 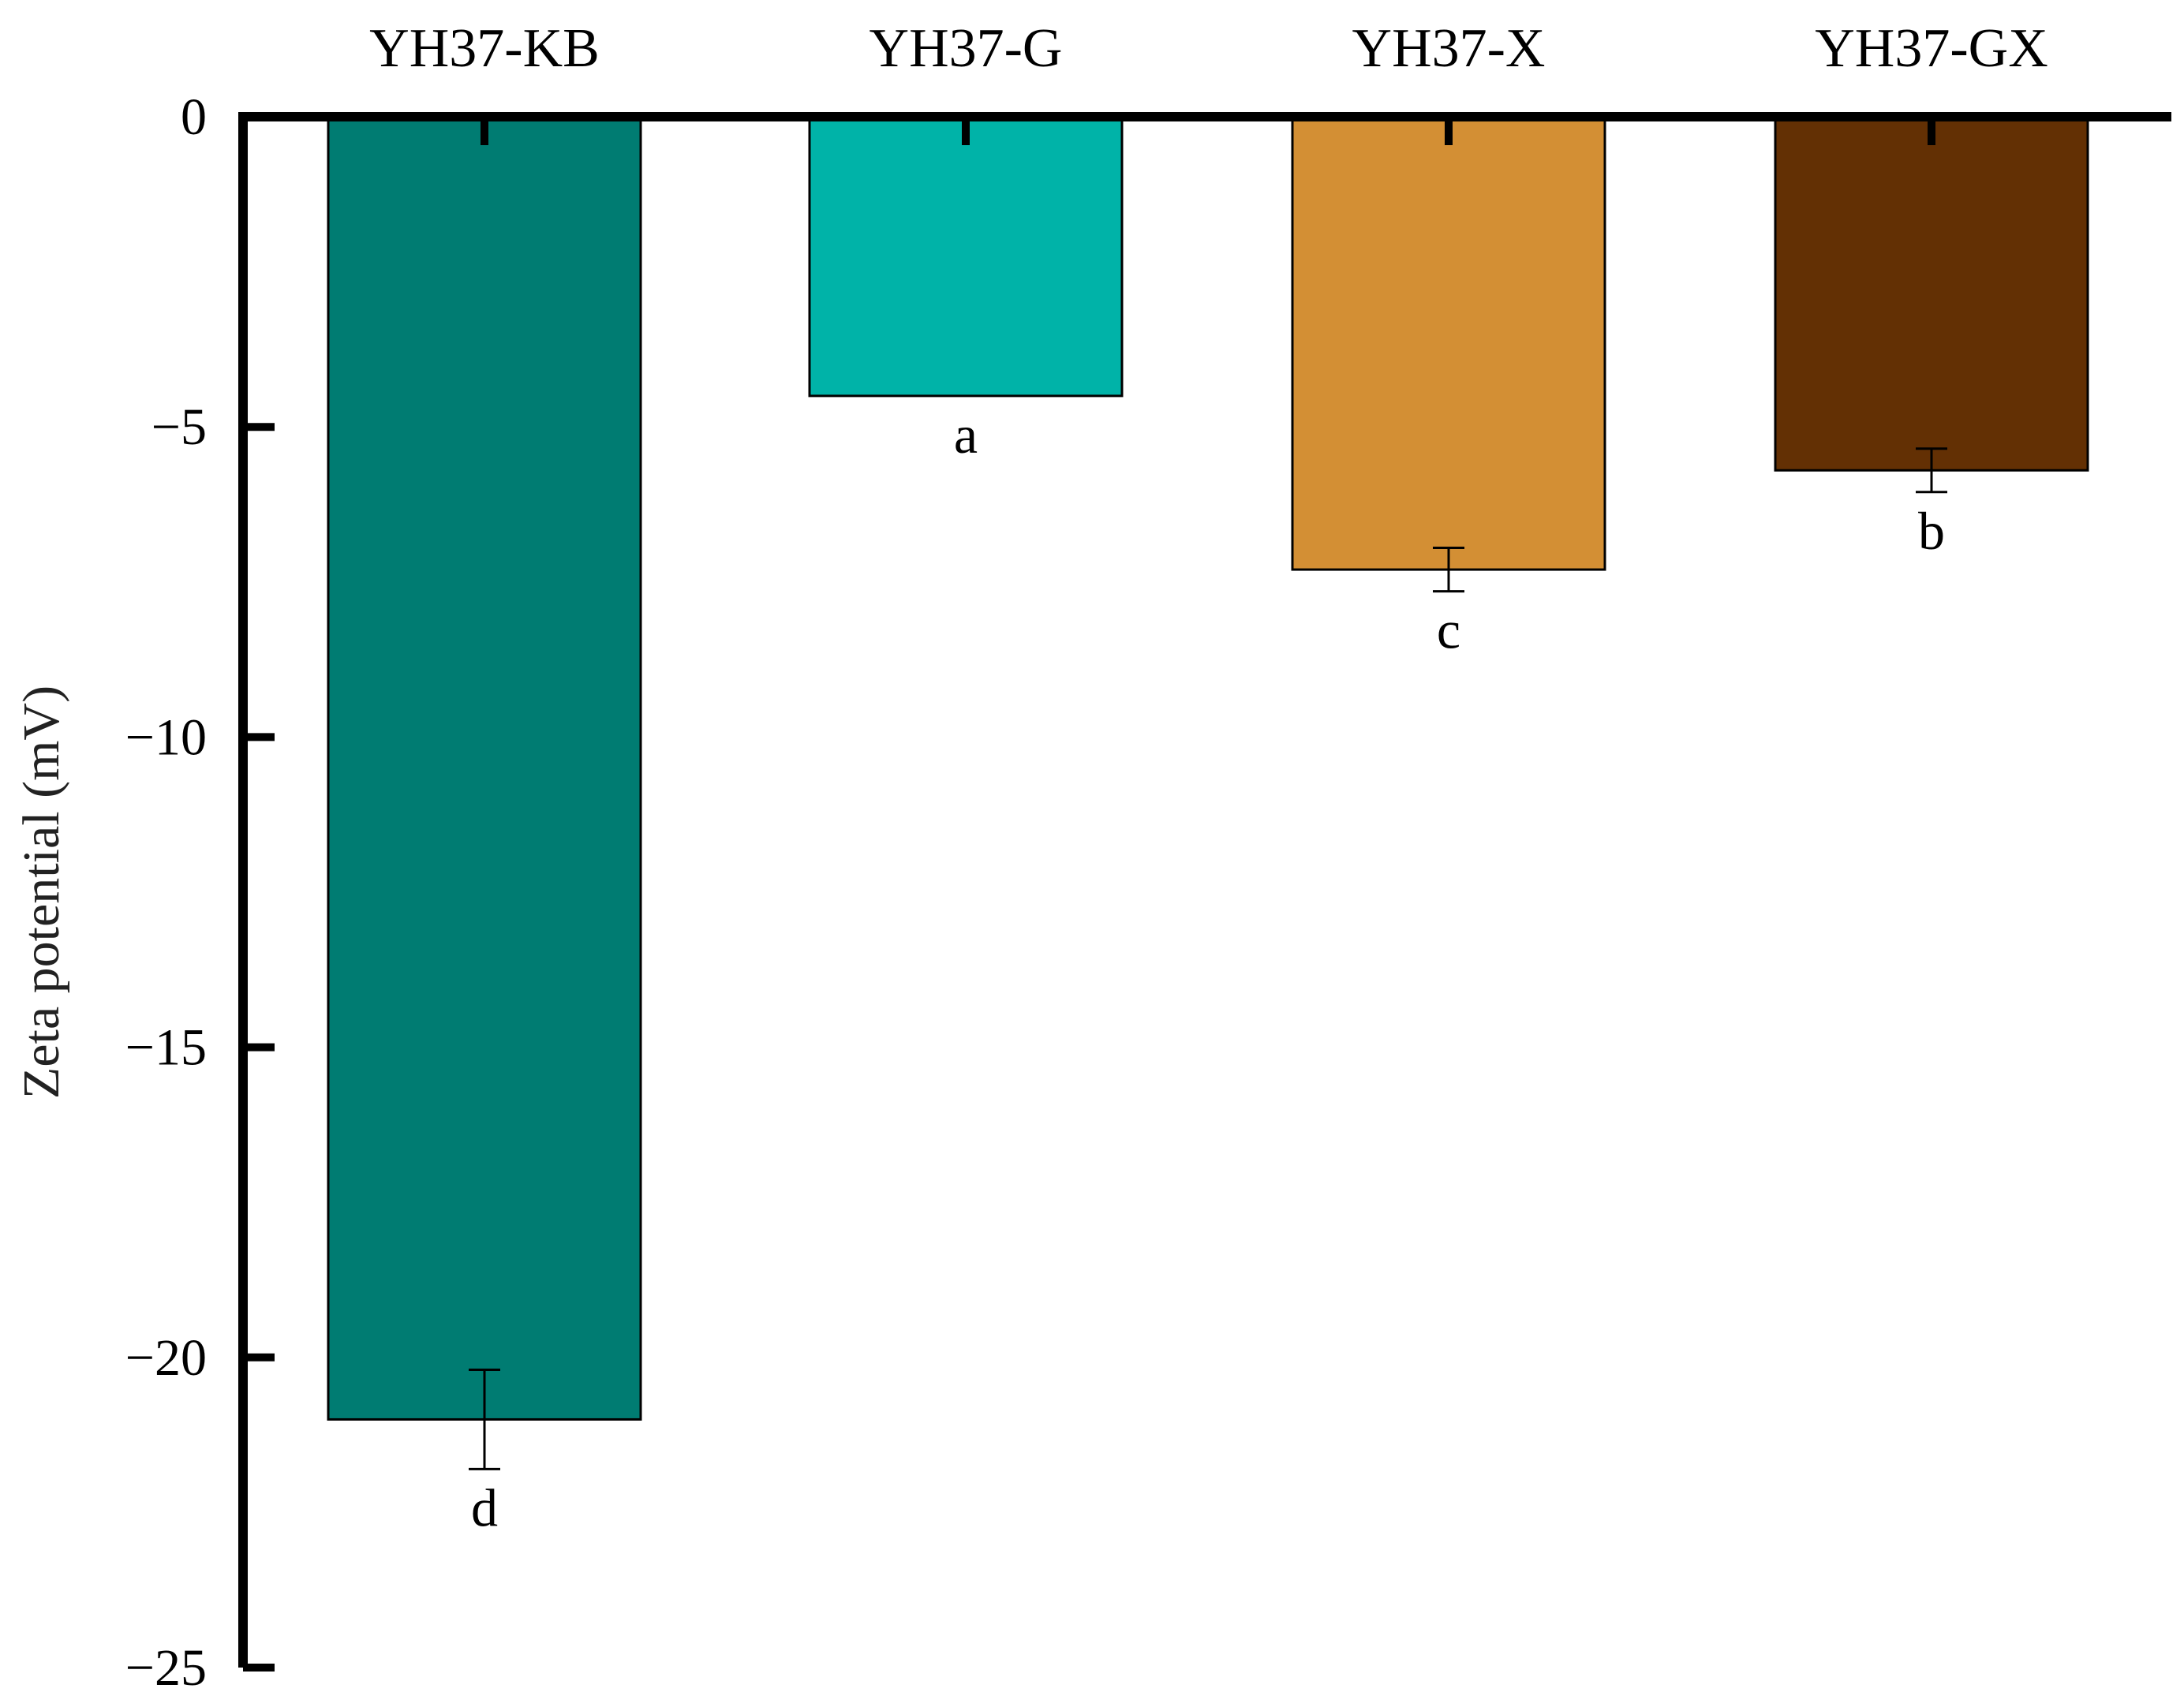 I want to click on significance-label: d, so click(x=484, y=1507).